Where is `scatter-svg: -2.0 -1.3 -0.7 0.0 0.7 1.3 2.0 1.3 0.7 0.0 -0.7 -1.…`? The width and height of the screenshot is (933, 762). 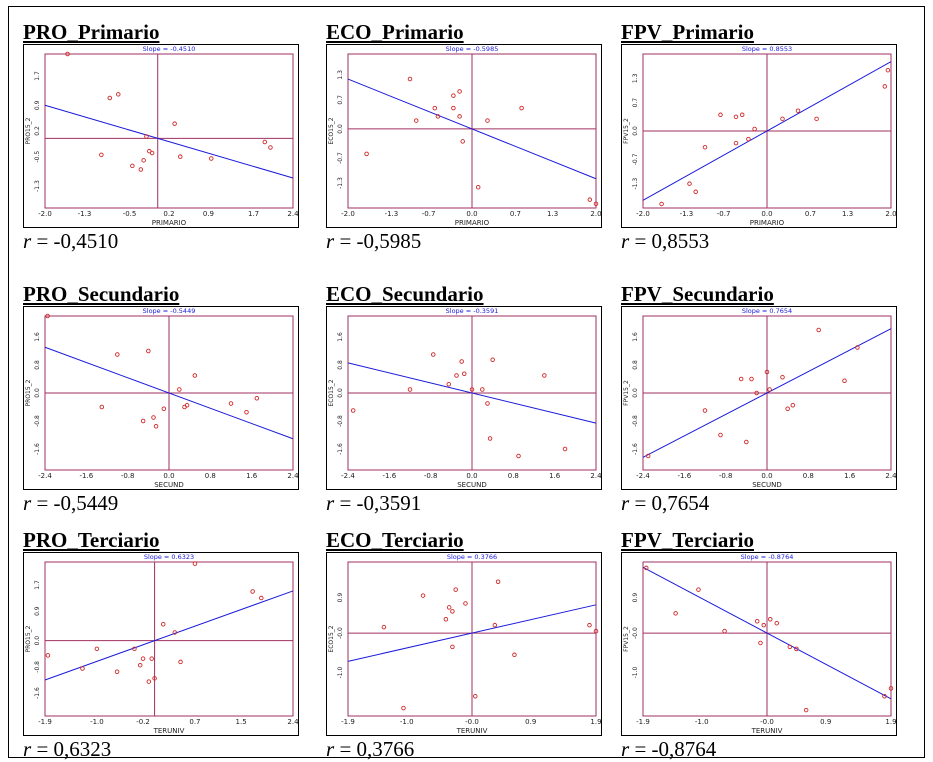 scatter-svg: -2.0 -1.3 -0.7 0.0 0.7 1.3 2.0 1.3 0.7 0.0 -0.7 -1.… is located at coordinates (464, 136).